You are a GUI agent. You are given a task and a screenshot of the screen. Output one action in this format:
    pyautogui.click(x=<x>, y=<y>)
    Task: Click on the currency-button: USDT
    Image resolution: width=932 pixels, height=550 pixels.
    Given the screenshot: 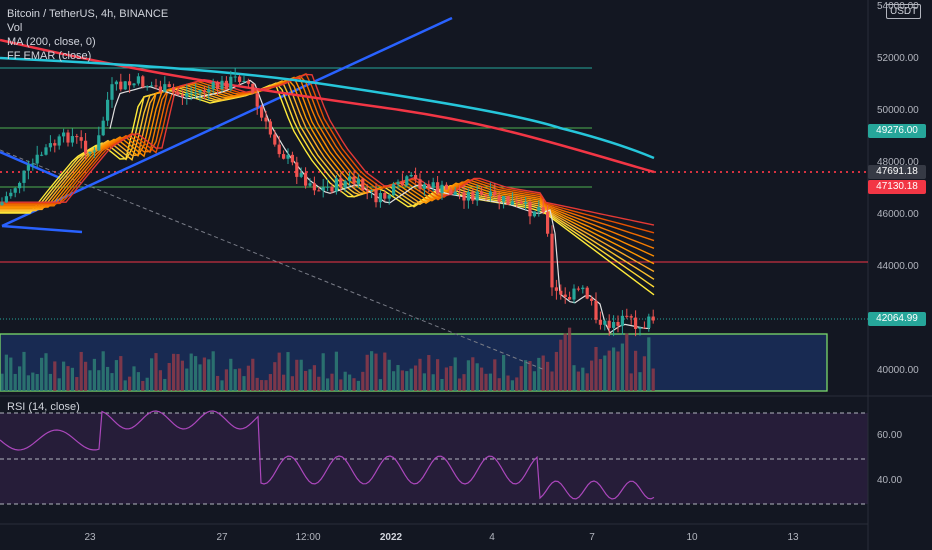 What is the action you would take?
    pyautogui.click(x=904, y=11)
    